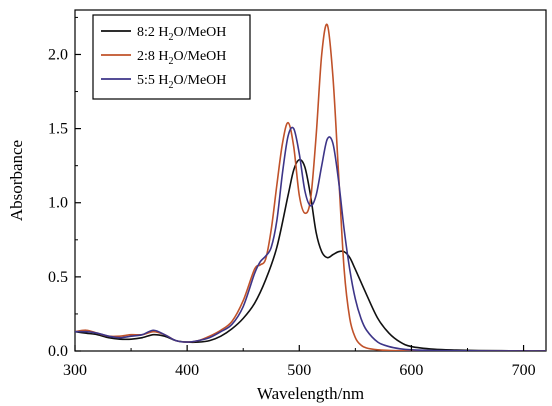 Image resolution: width=552 pixels, height=406 pixels. I want to click on x-tick-label: 400, so click(187, 370).